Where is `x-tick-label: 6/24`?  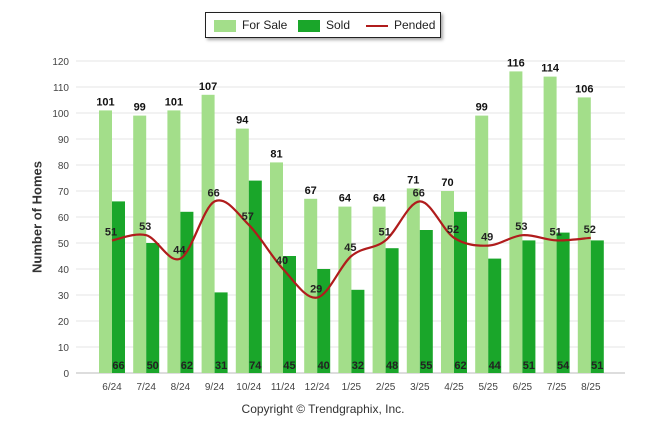 x-tick-label: 6/24 is located at coordinates (112, 387).